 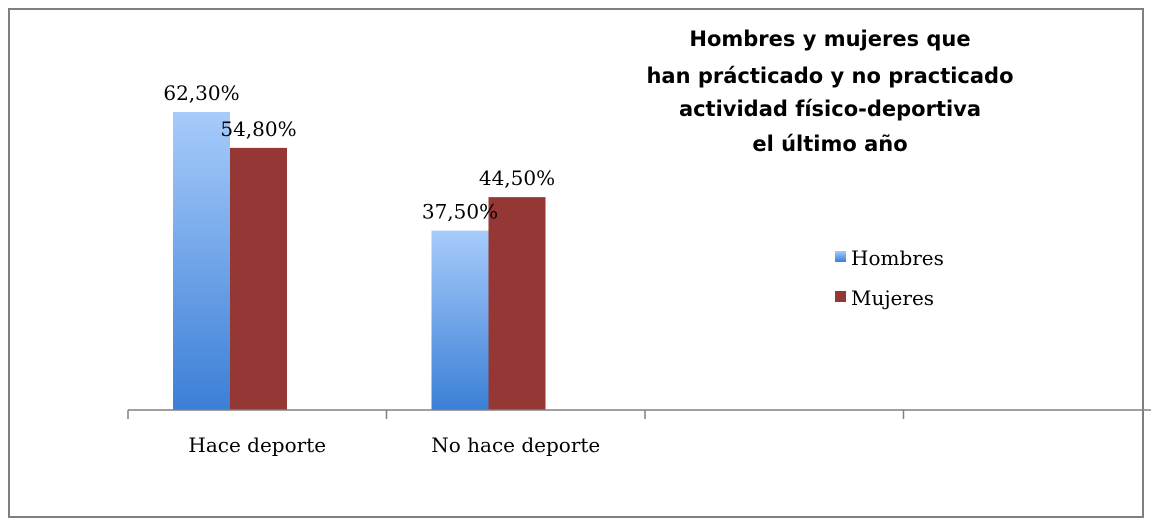 What do you see at coordinates (840, 256) in the screenshot?
I see `legend-swatch-hombres` at bounding box center [840, 256].